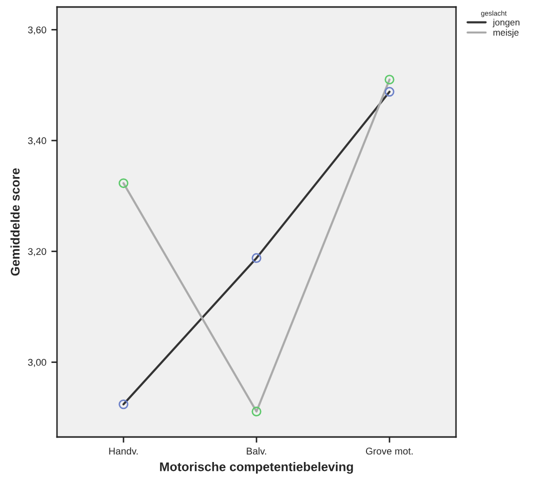  I want to click on y-tick-label: 3,00, so click(37, 362).